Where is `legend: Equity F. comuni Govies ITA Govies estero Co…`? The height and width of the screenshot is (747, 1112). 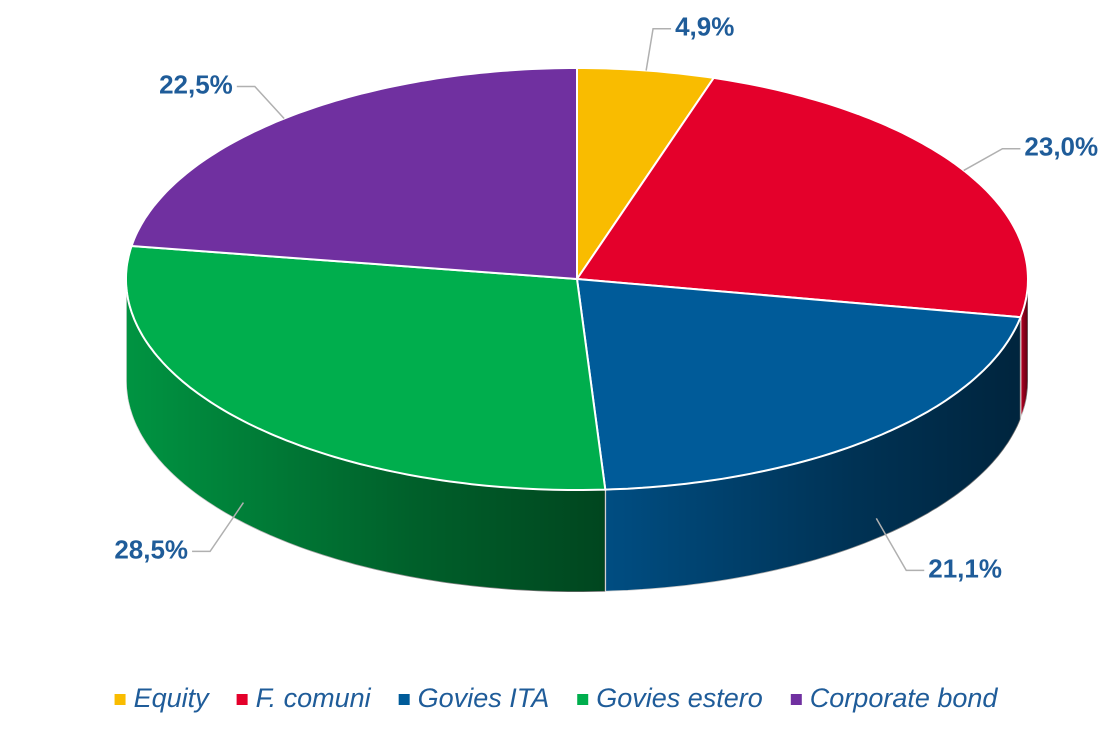
legend: Equity F. comuni Govies ITA Govies estero Co… is located at coordinates (556, 698).